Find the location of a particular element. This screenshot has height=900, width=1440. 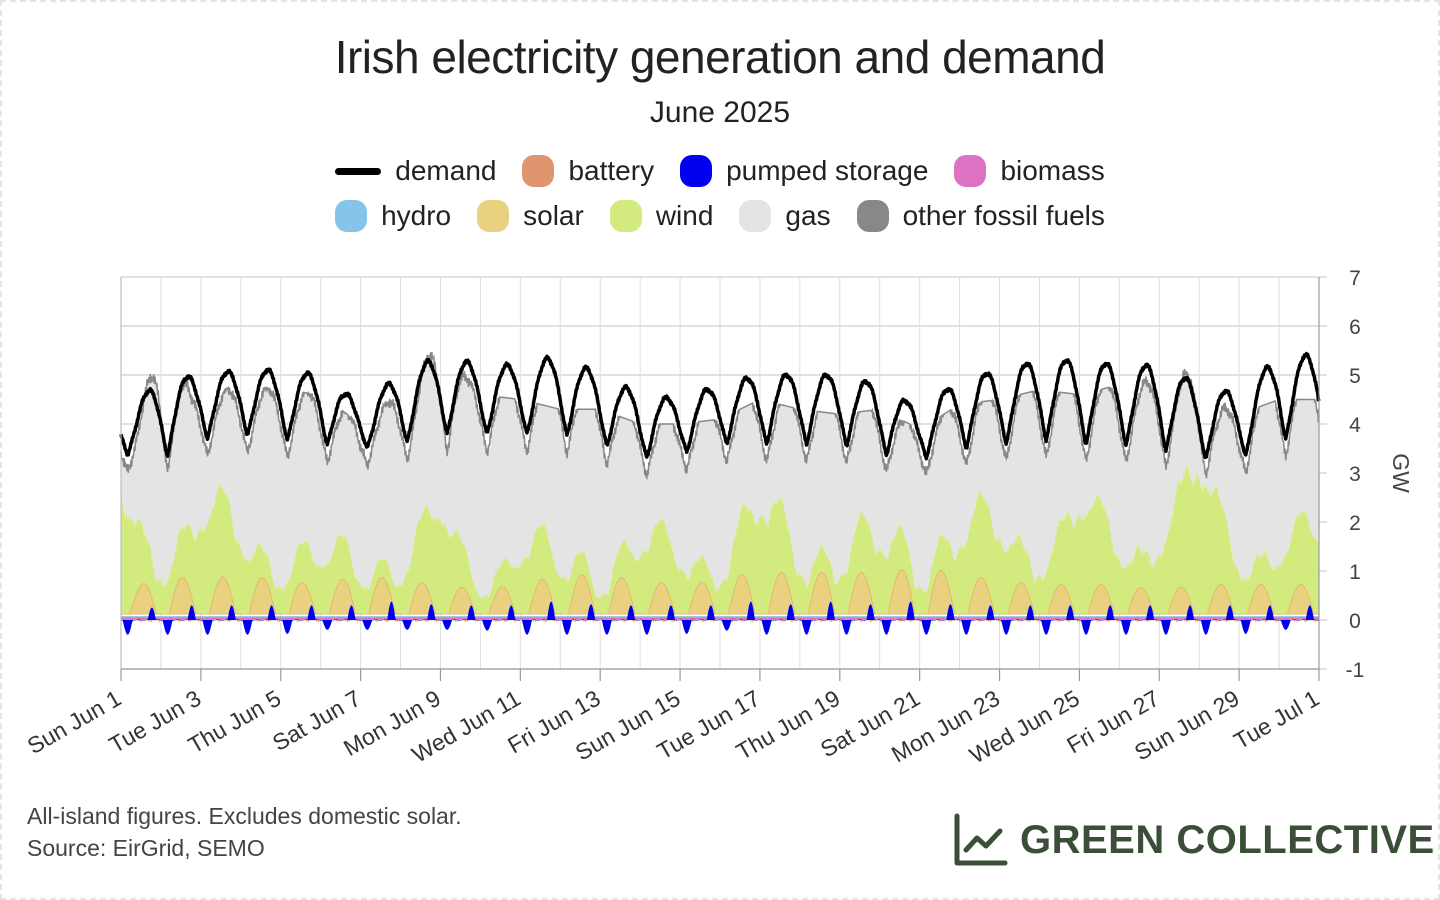

legend-item-demand: demand is located at coordinates (415, 171).